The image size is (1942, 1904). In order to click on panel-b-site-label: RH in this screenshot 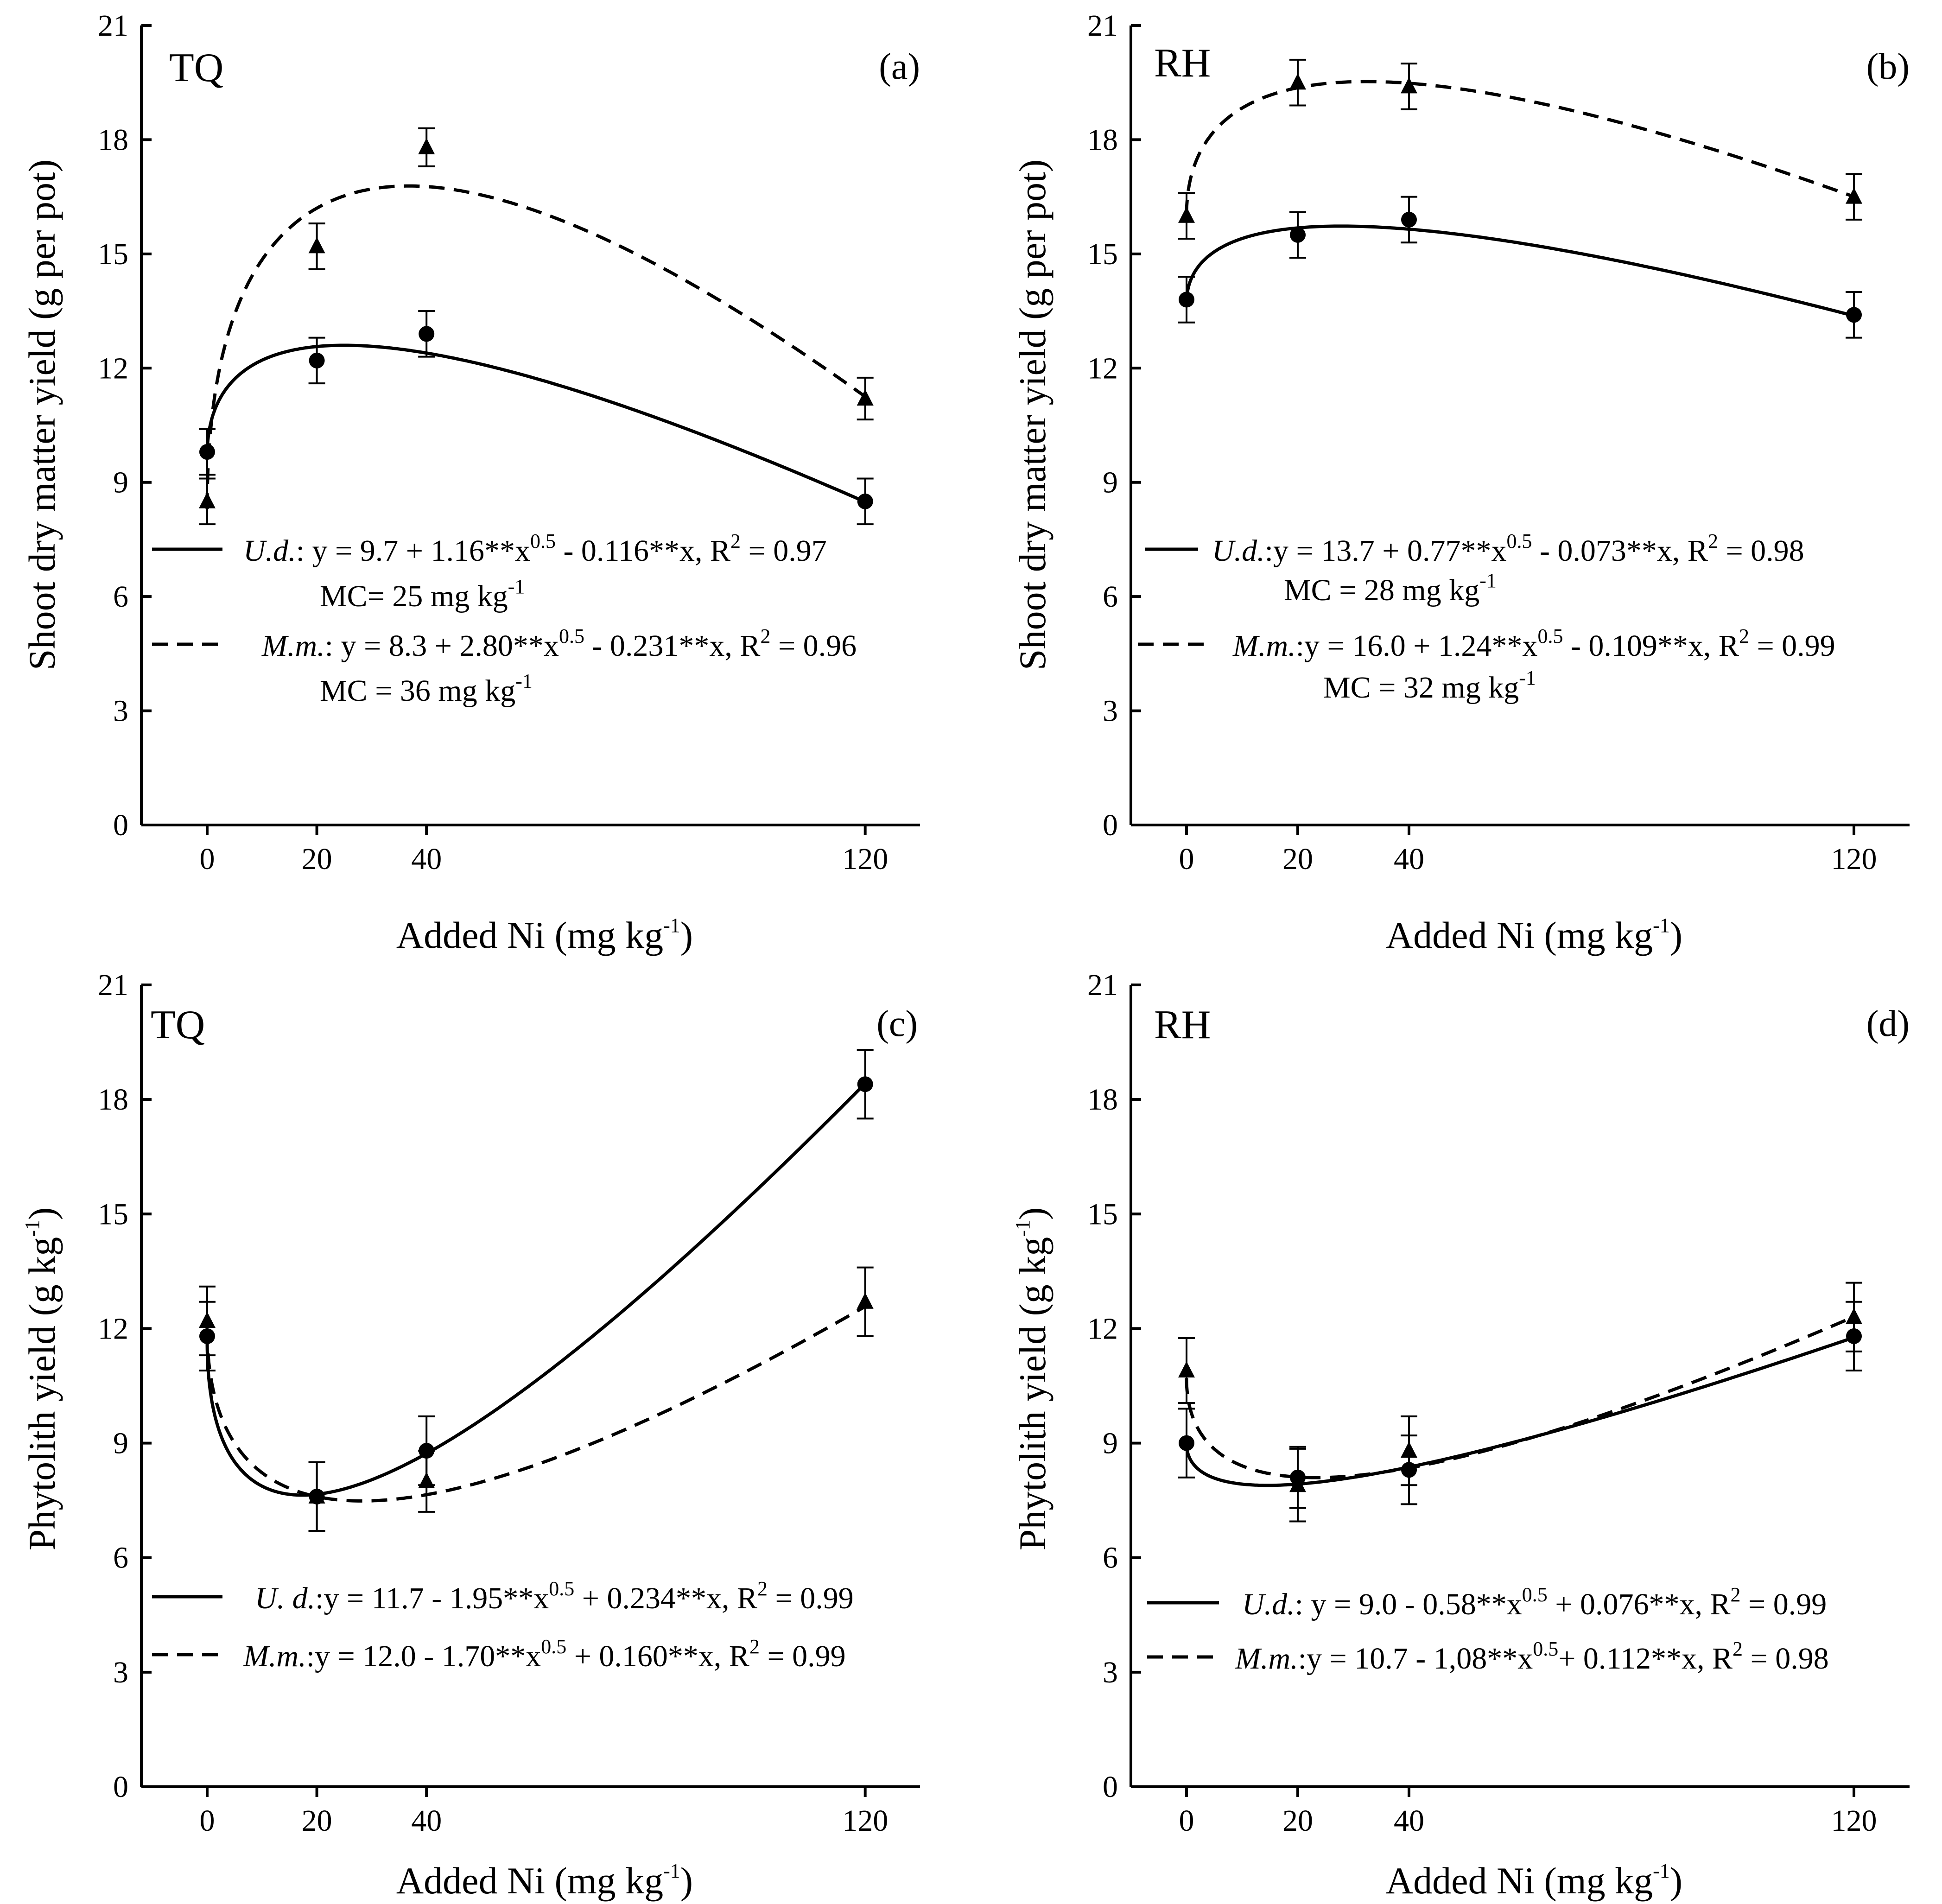, I will do `click(1182, 63)`.